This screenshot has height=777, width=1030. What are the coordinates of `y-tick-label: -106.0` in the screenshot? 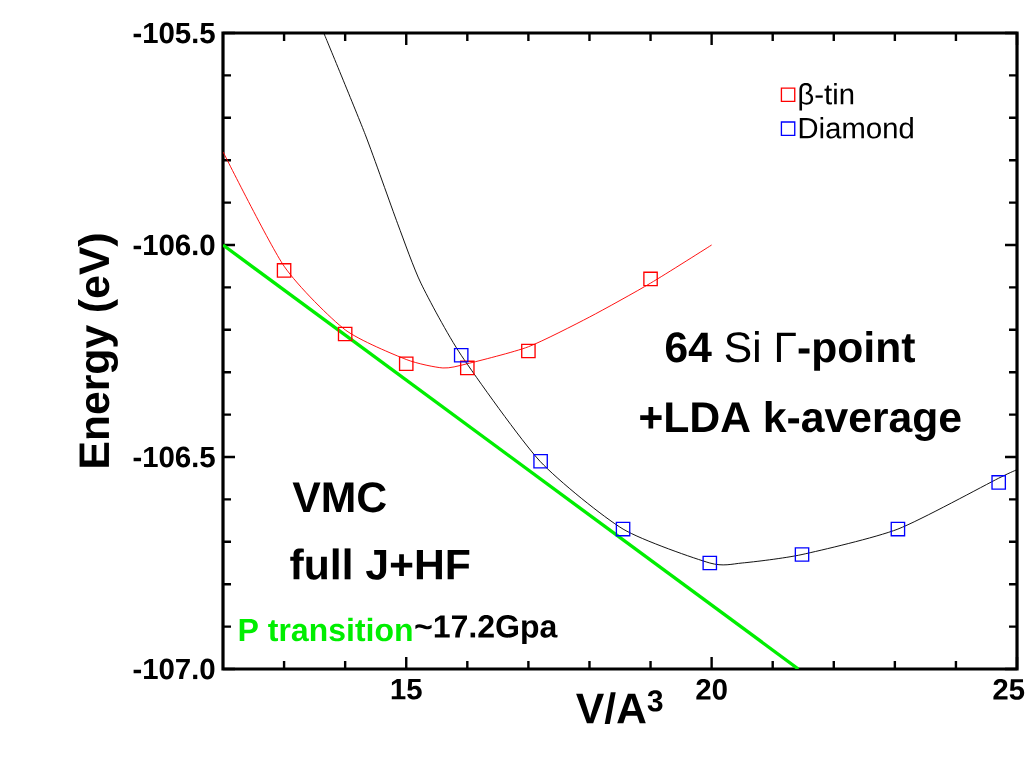 It's located at (174, 245).